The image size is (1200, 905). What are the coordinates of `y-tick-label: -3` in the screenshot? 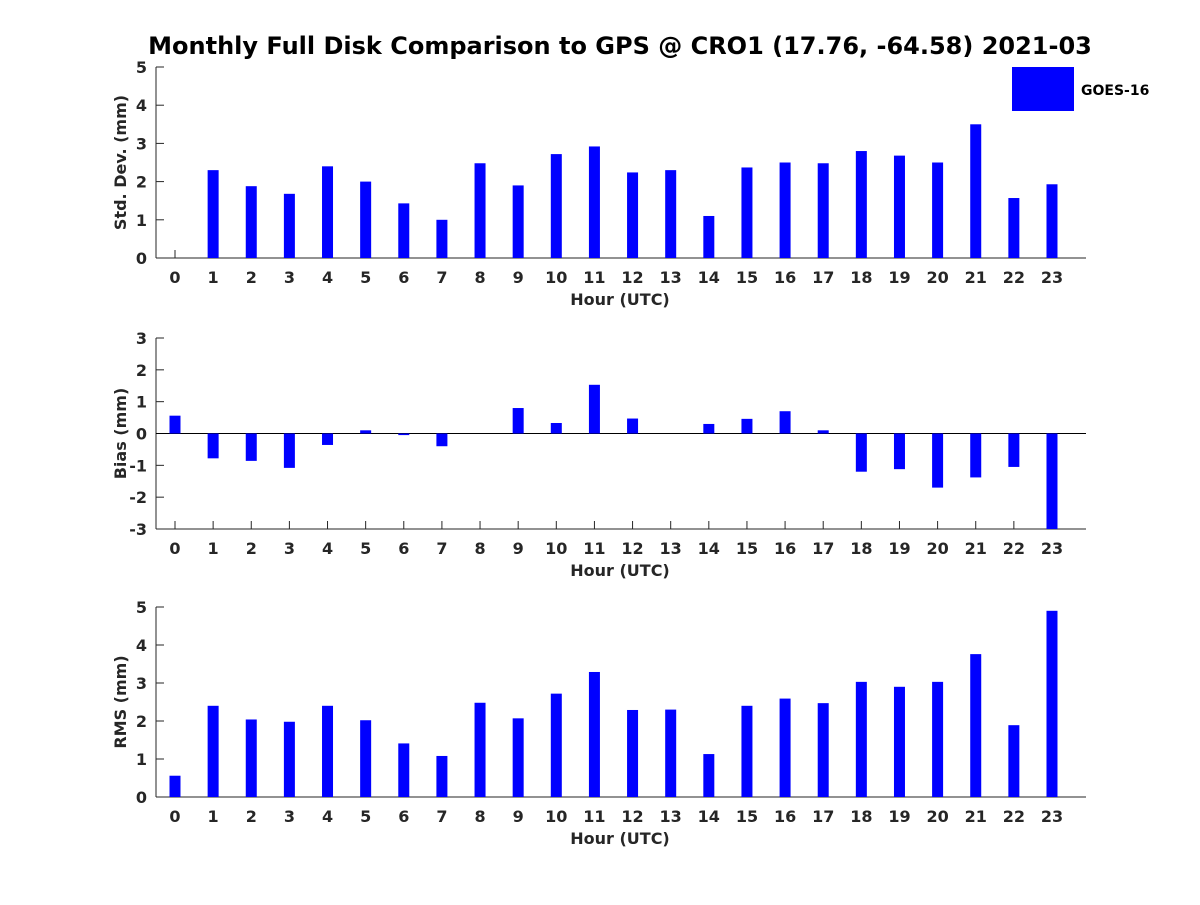 It's located at (138, 529).